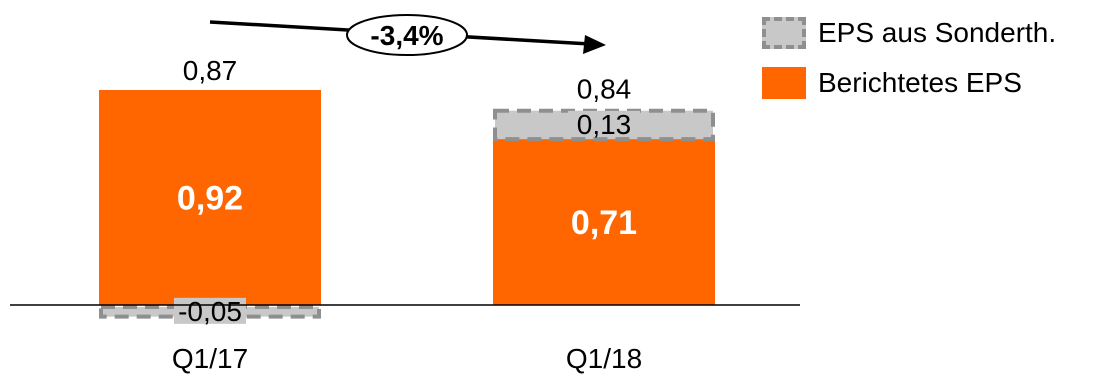  Describe the element at coordinates (784, 83) in the screenshot. I see `legend-swatch-berichtet` at that location.